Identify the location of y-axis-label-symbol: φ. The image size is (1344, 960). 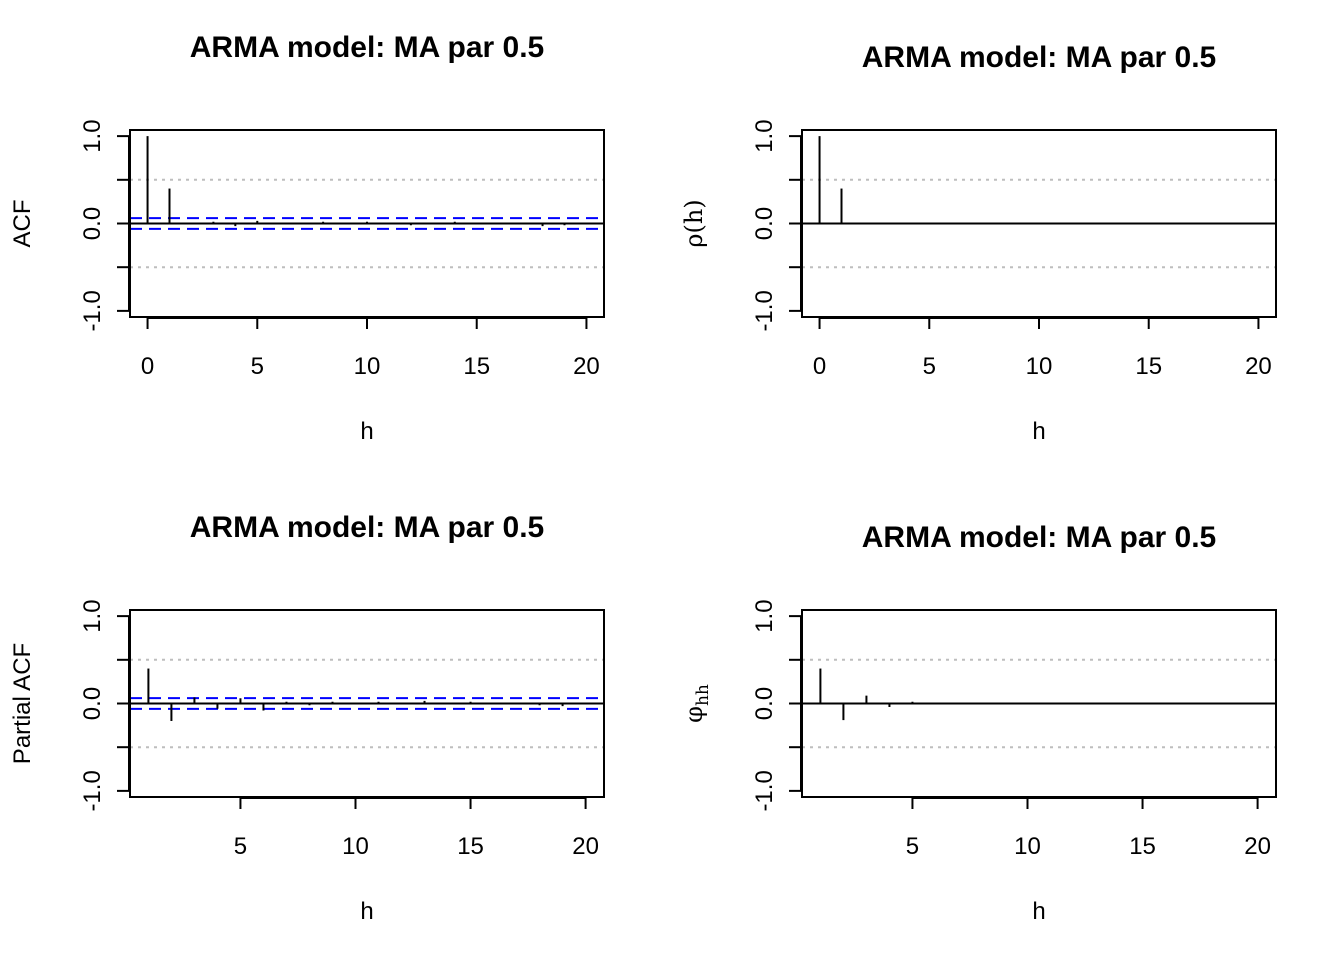
(694, 714).